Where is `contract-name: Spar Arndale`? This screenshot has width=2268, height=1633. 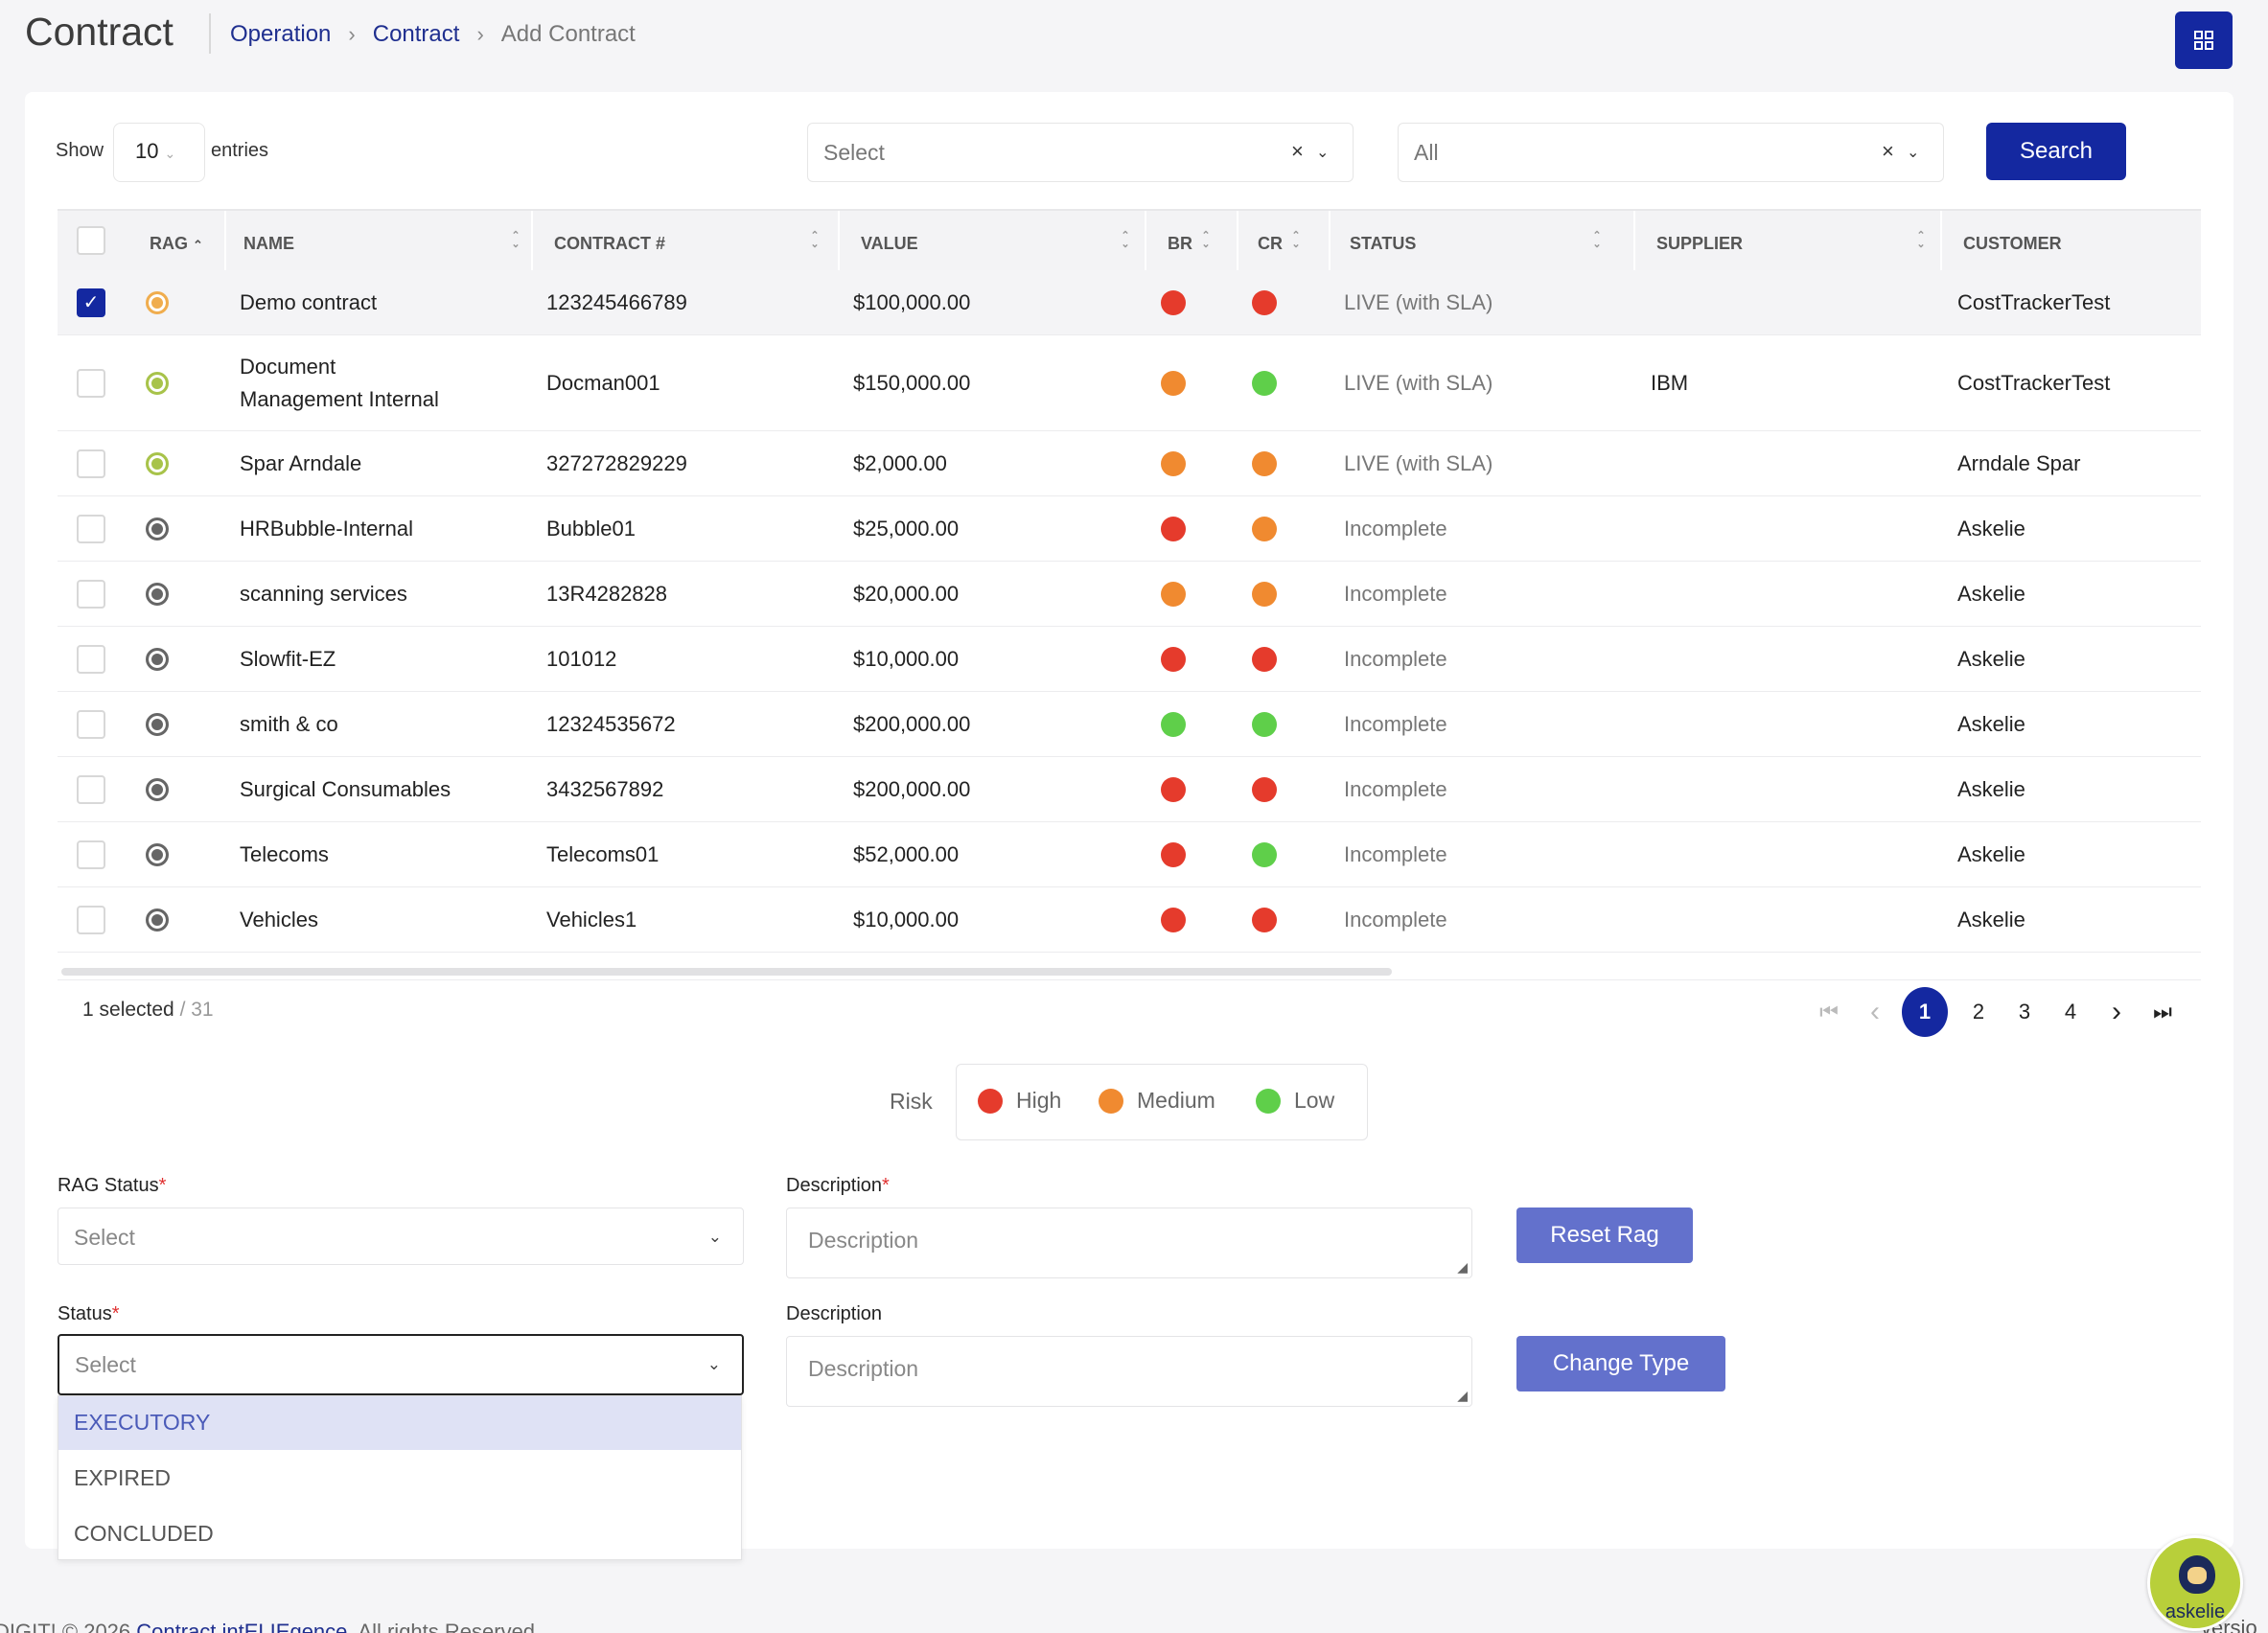
contract-name: Spar Arndale is located at coordinates (300, 464).